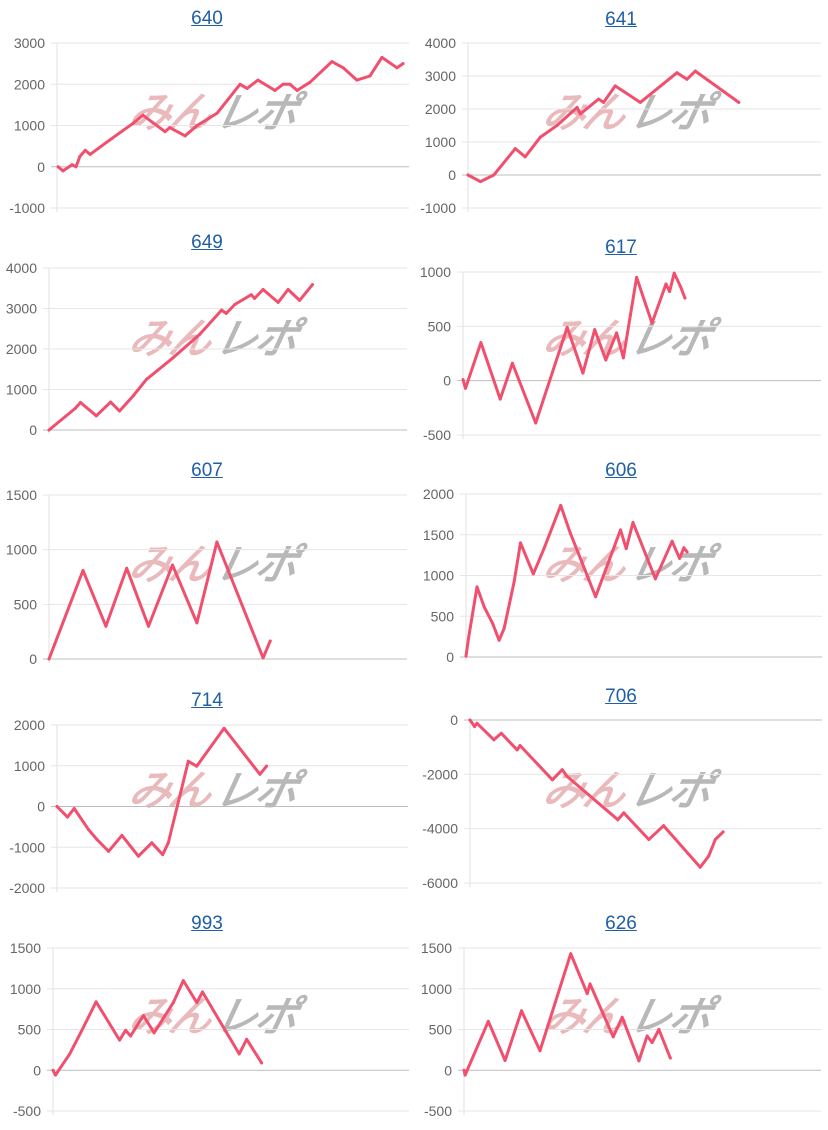 Image resolution: width=828 pixels, height=1130 pixels. What do you see at coordinates (21, 309) in the screenshot?
I see `y-tick-label: 3000` at bounding box center [21, 309].